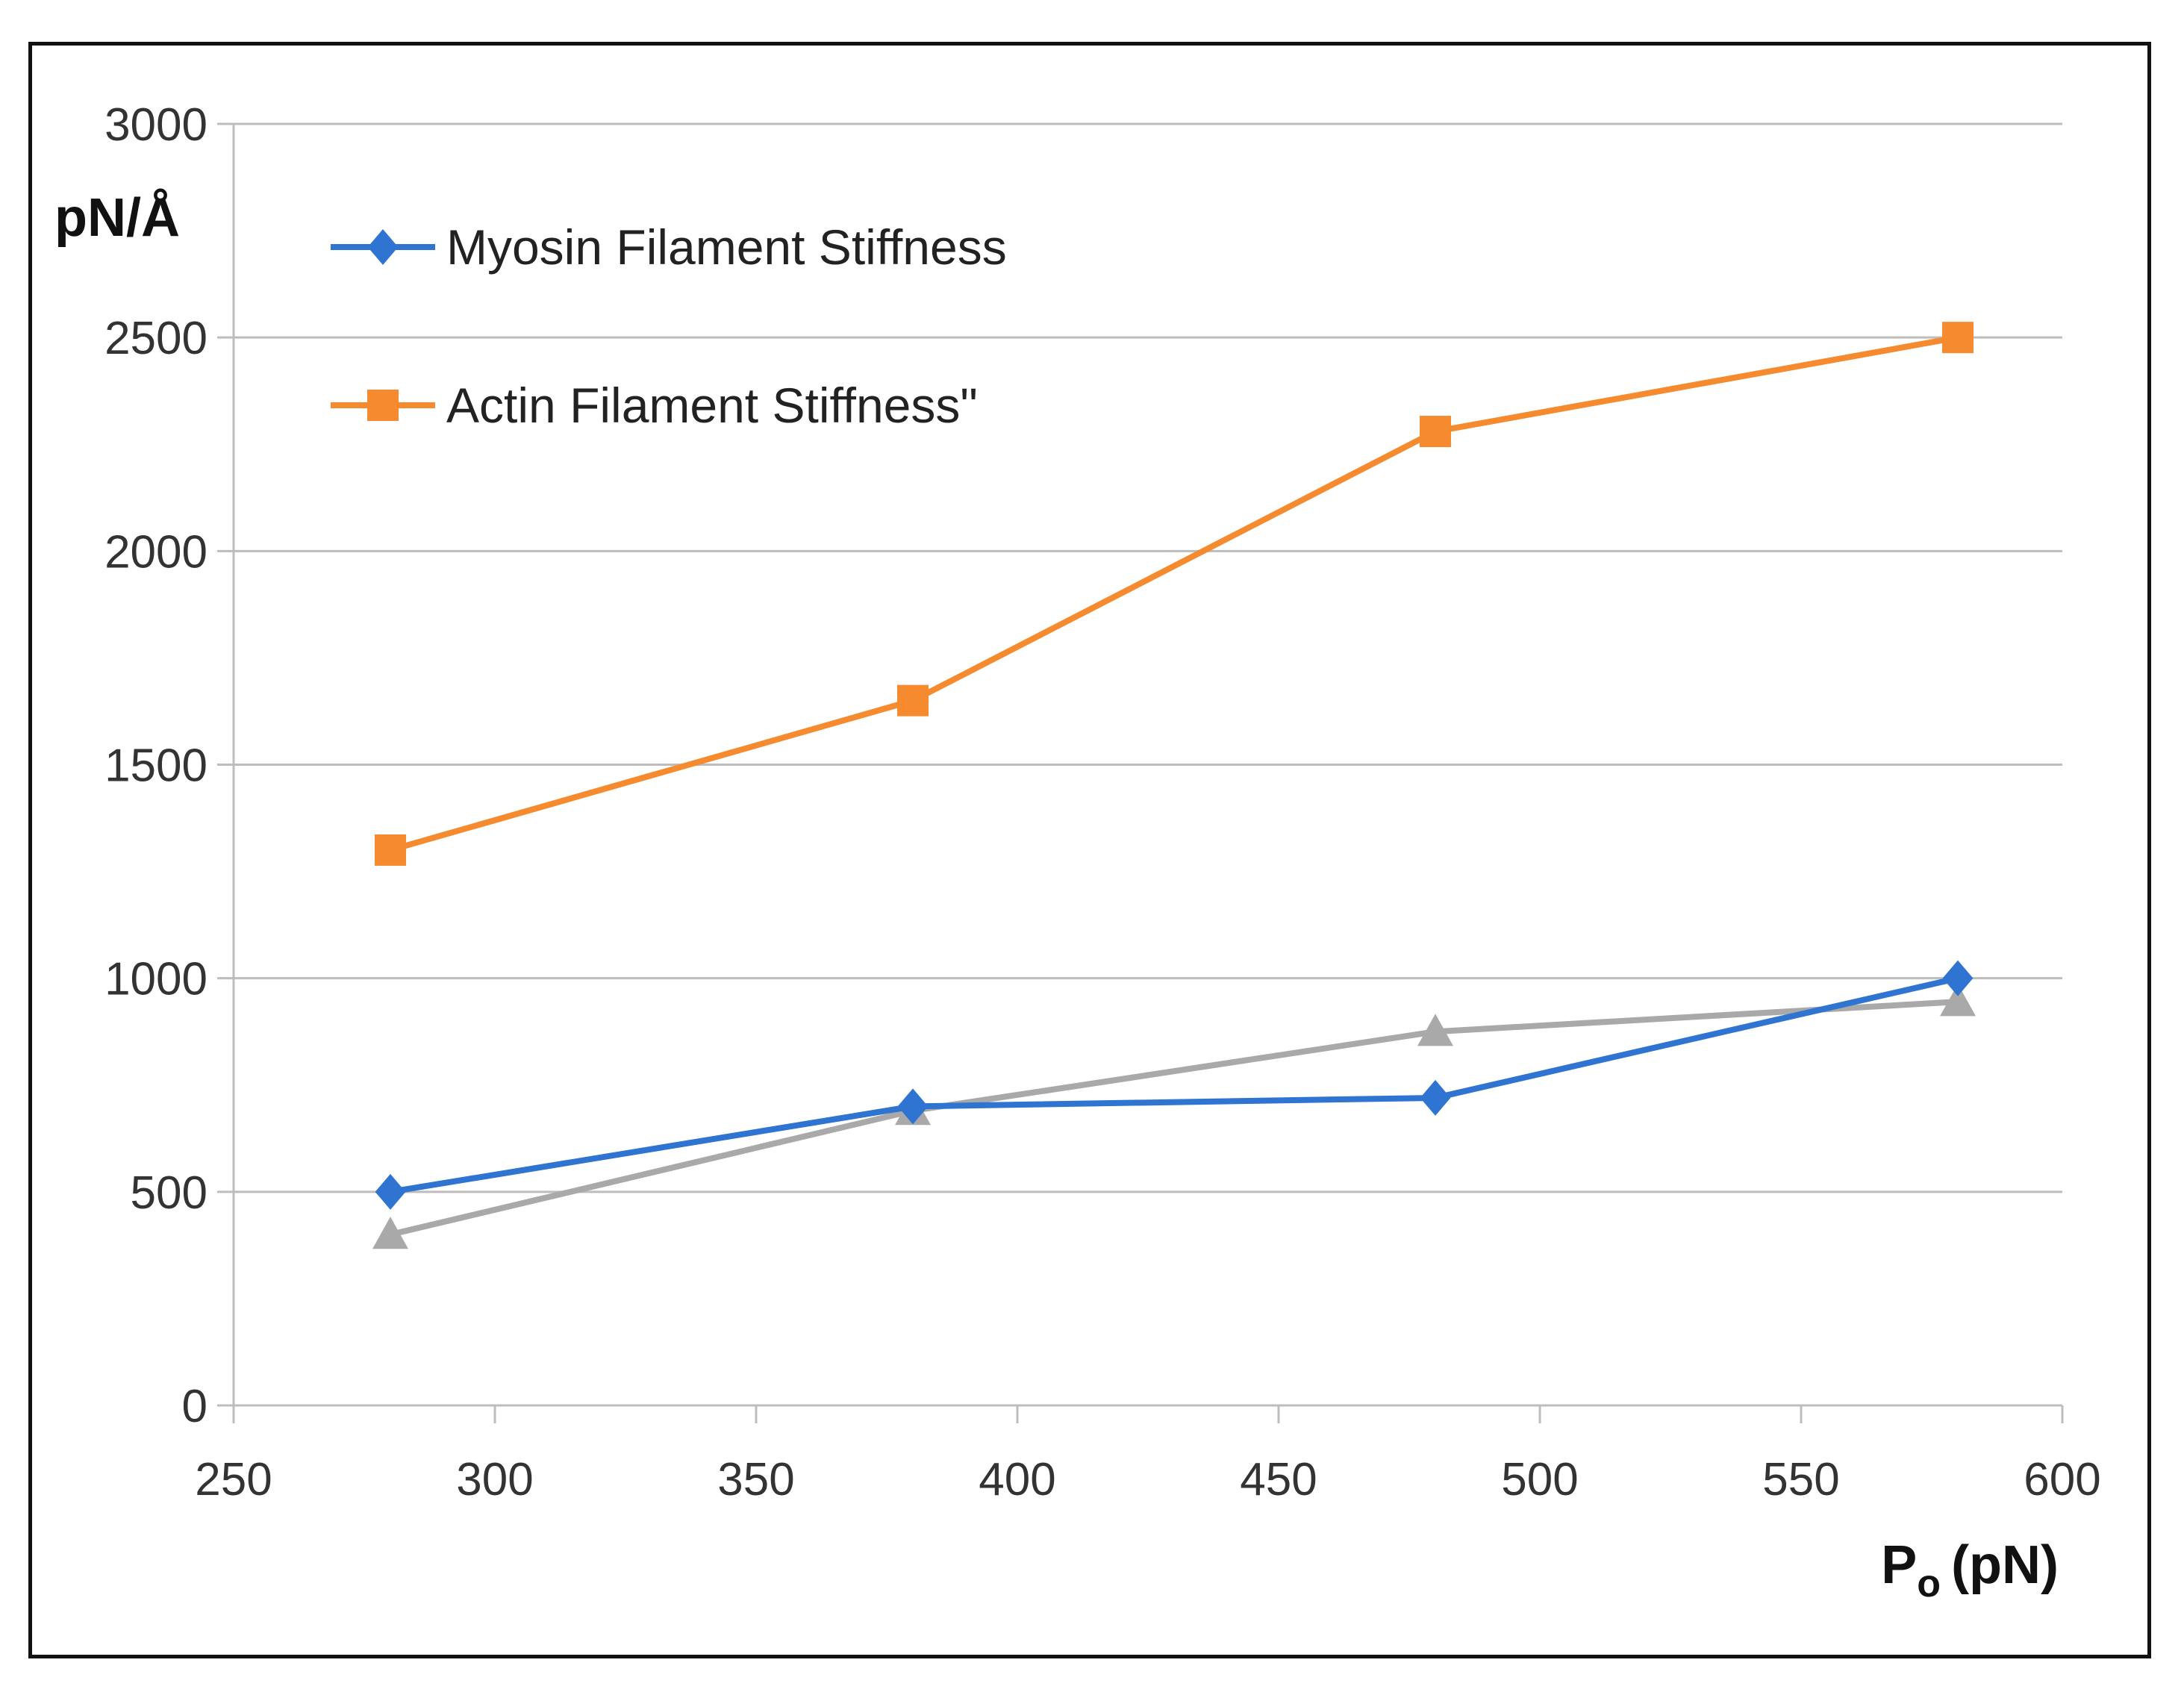 This screenshot has height=1698, width=2184. I want to click on legend-label-actin: Actin Filament Stiffness", so click(712, 405).